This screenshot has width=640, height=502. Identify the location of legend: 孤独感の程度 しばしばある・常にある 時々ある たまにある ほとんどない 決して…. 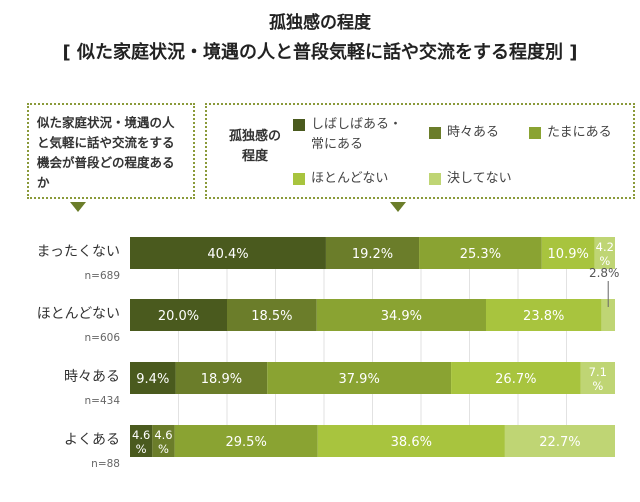
(420, 151).